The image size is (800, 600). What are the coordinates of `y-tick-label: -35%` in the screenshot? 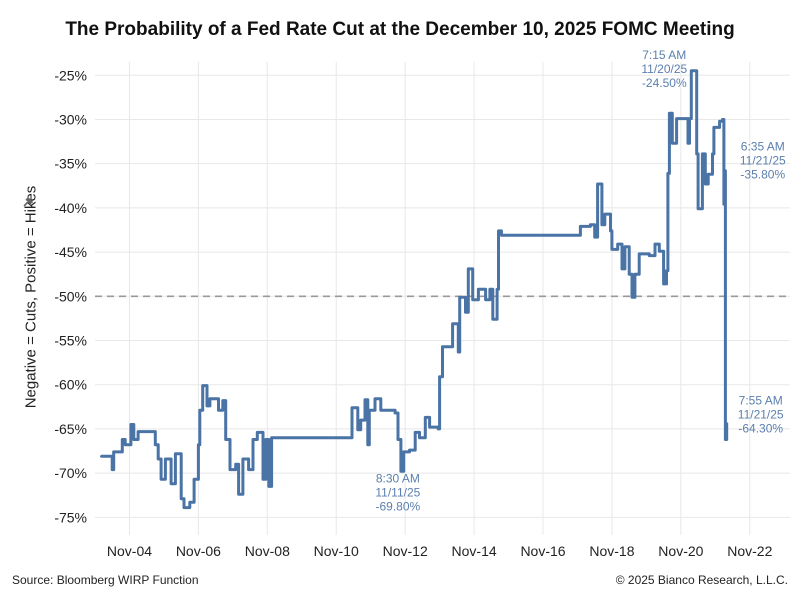 It's located at (70, 164).